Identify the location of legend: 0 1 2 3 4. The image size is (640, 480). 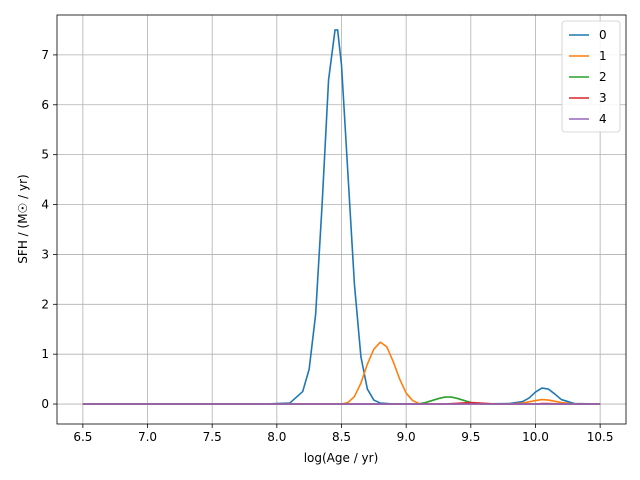
(591, 76).